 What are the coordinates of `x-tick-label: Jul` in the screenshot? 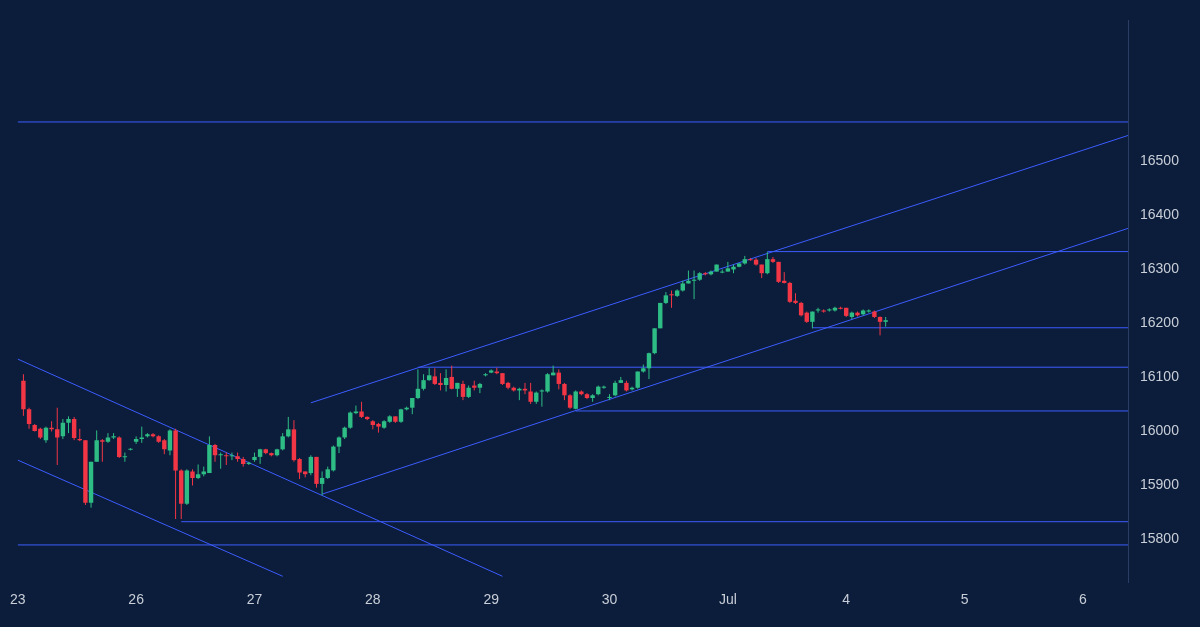 It's located at (727, 599).